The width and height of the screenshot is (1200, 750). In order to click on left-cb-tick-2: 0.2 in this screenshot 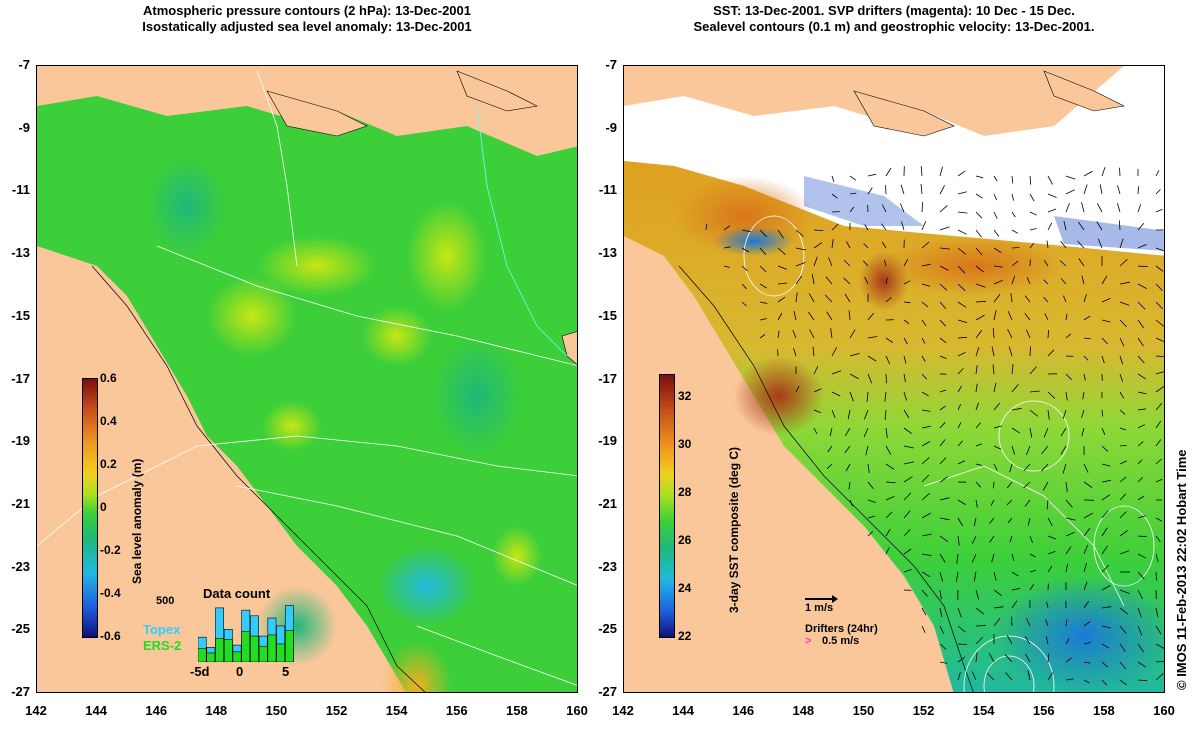, I will do `click(108, 464)`.